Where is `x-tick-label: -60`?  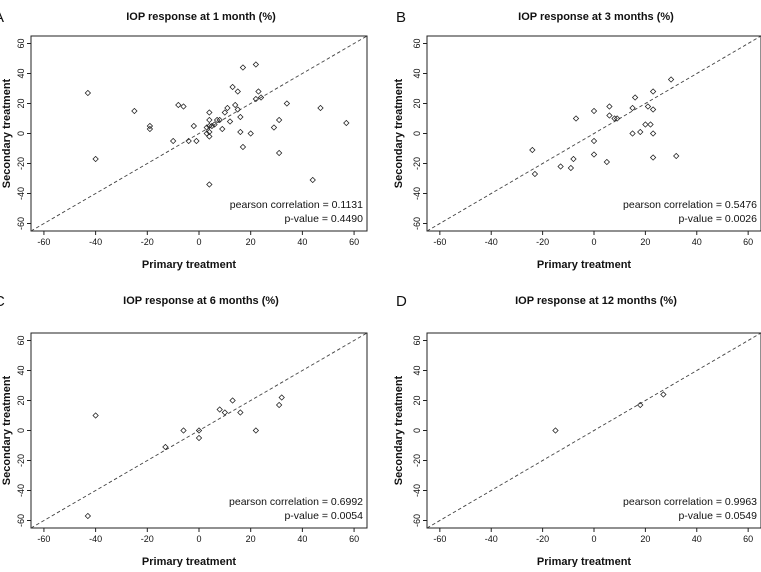 x-tick-label: -60 is located at coordinates (43, 539).